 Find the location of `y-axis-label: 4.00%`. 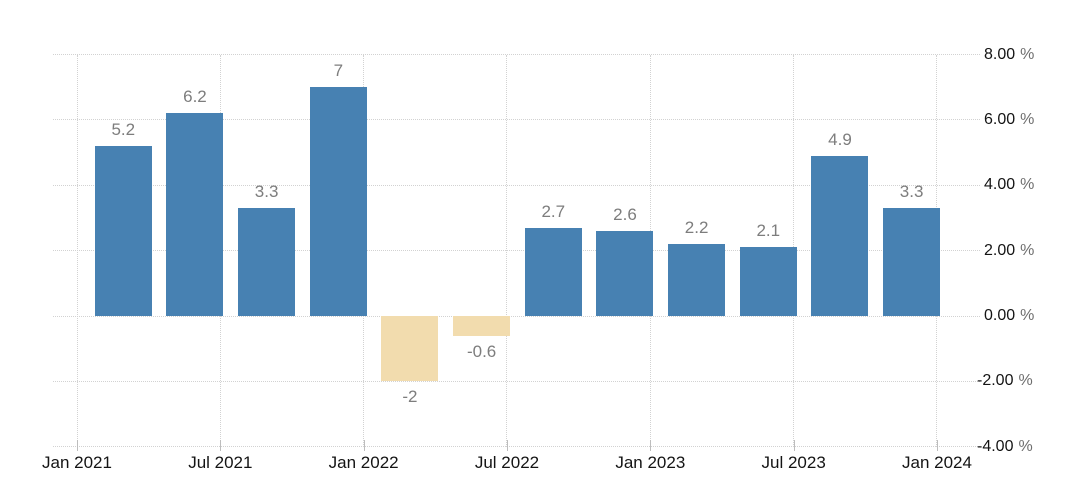

y-axis-label: 4.00% is located at coordinates (1009, 185).